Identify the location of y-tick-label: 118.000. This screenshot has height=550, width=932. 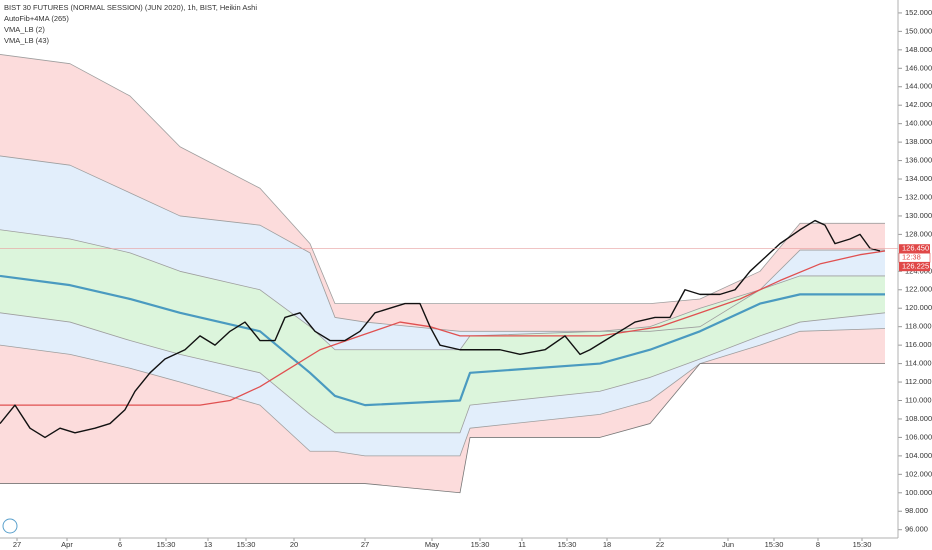
(918, 326).